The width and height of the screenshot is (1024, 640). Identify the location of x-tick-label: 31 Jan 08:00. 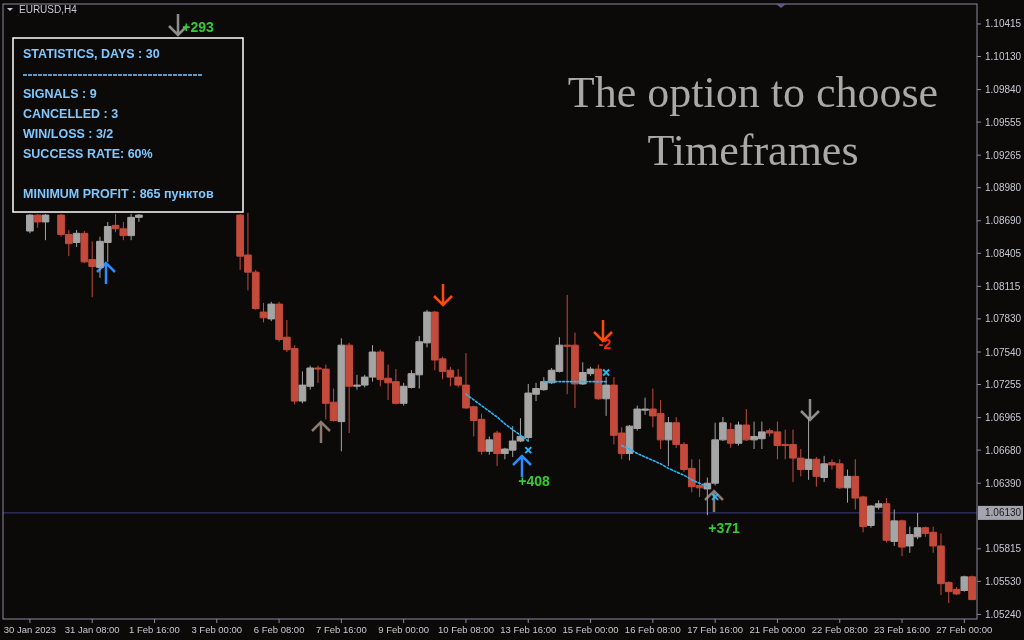
(92, 629).